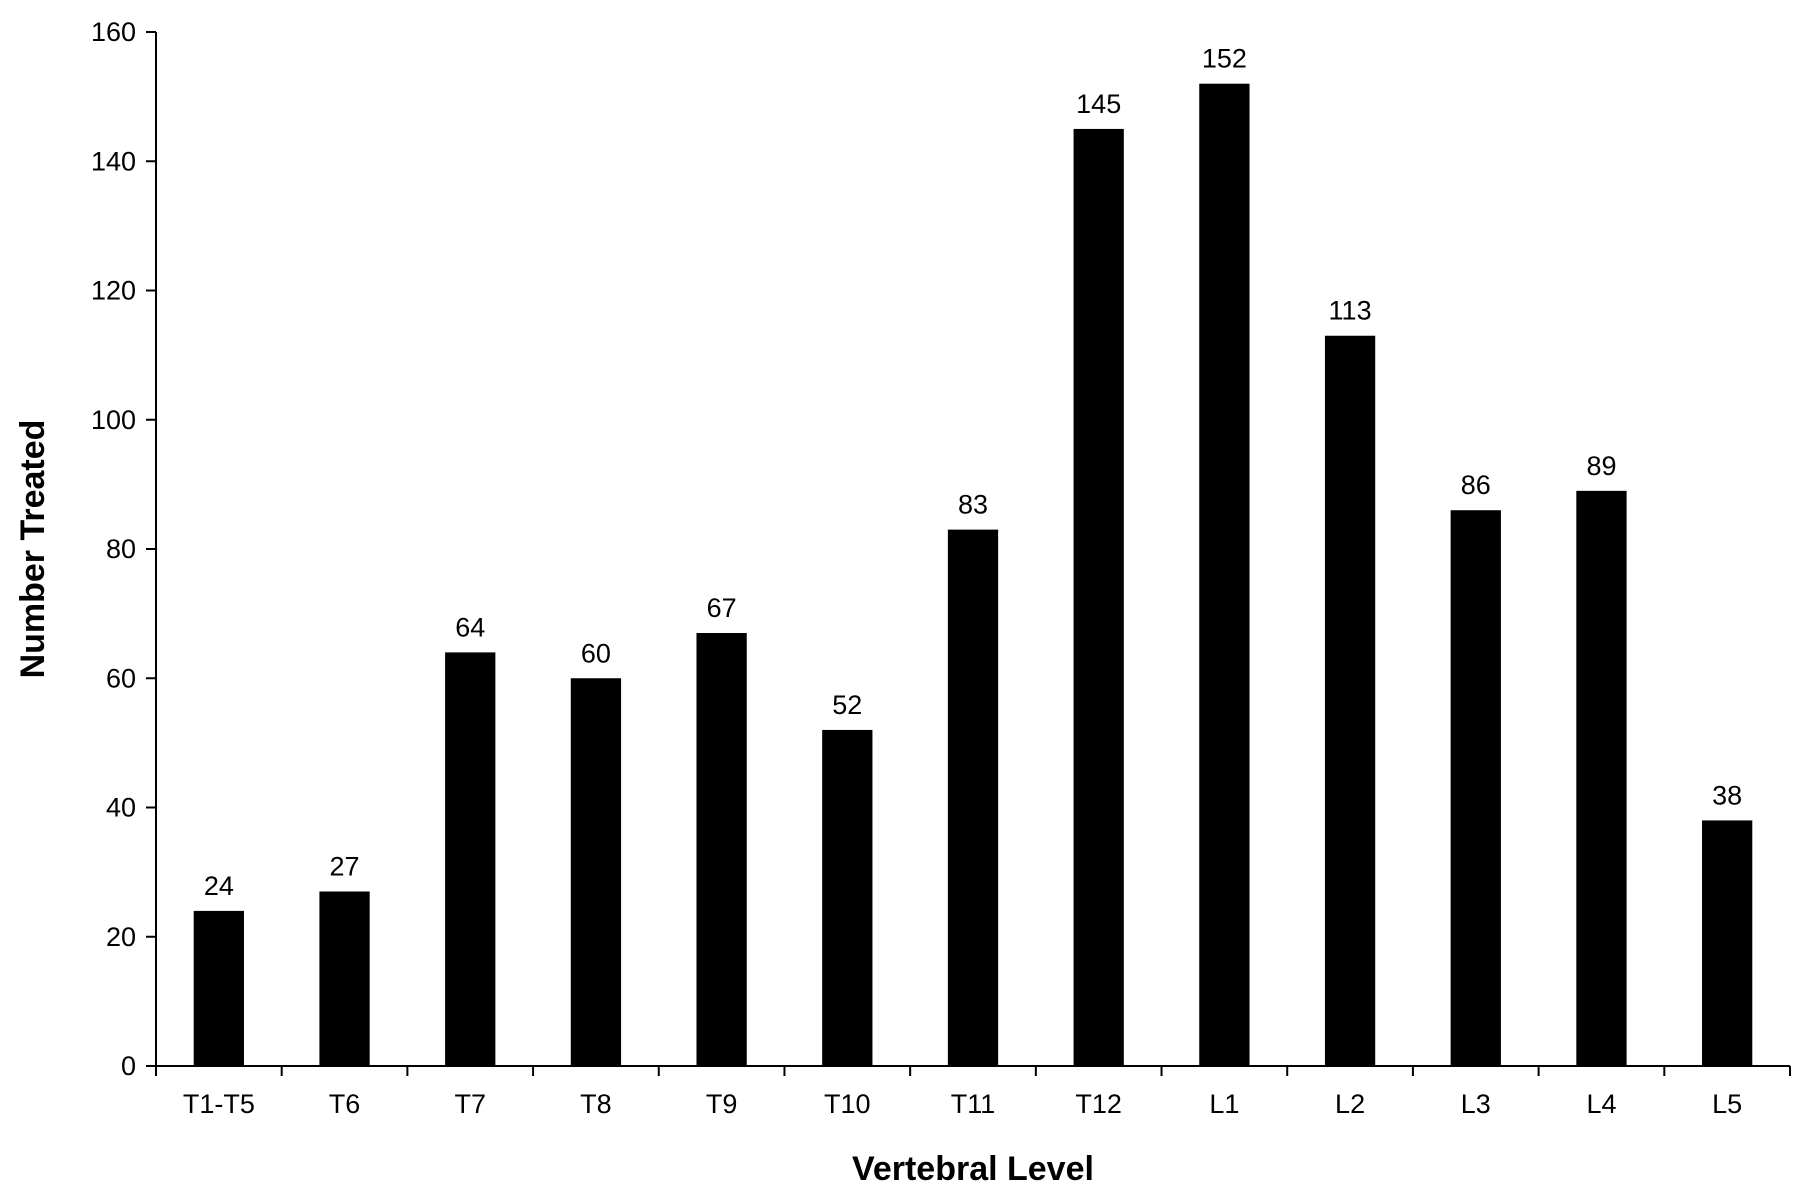  What do you see at coordinates (1350, 311) in the screenshot?
I see `bar-value-label: 113` at bounding box center [1350, 311].